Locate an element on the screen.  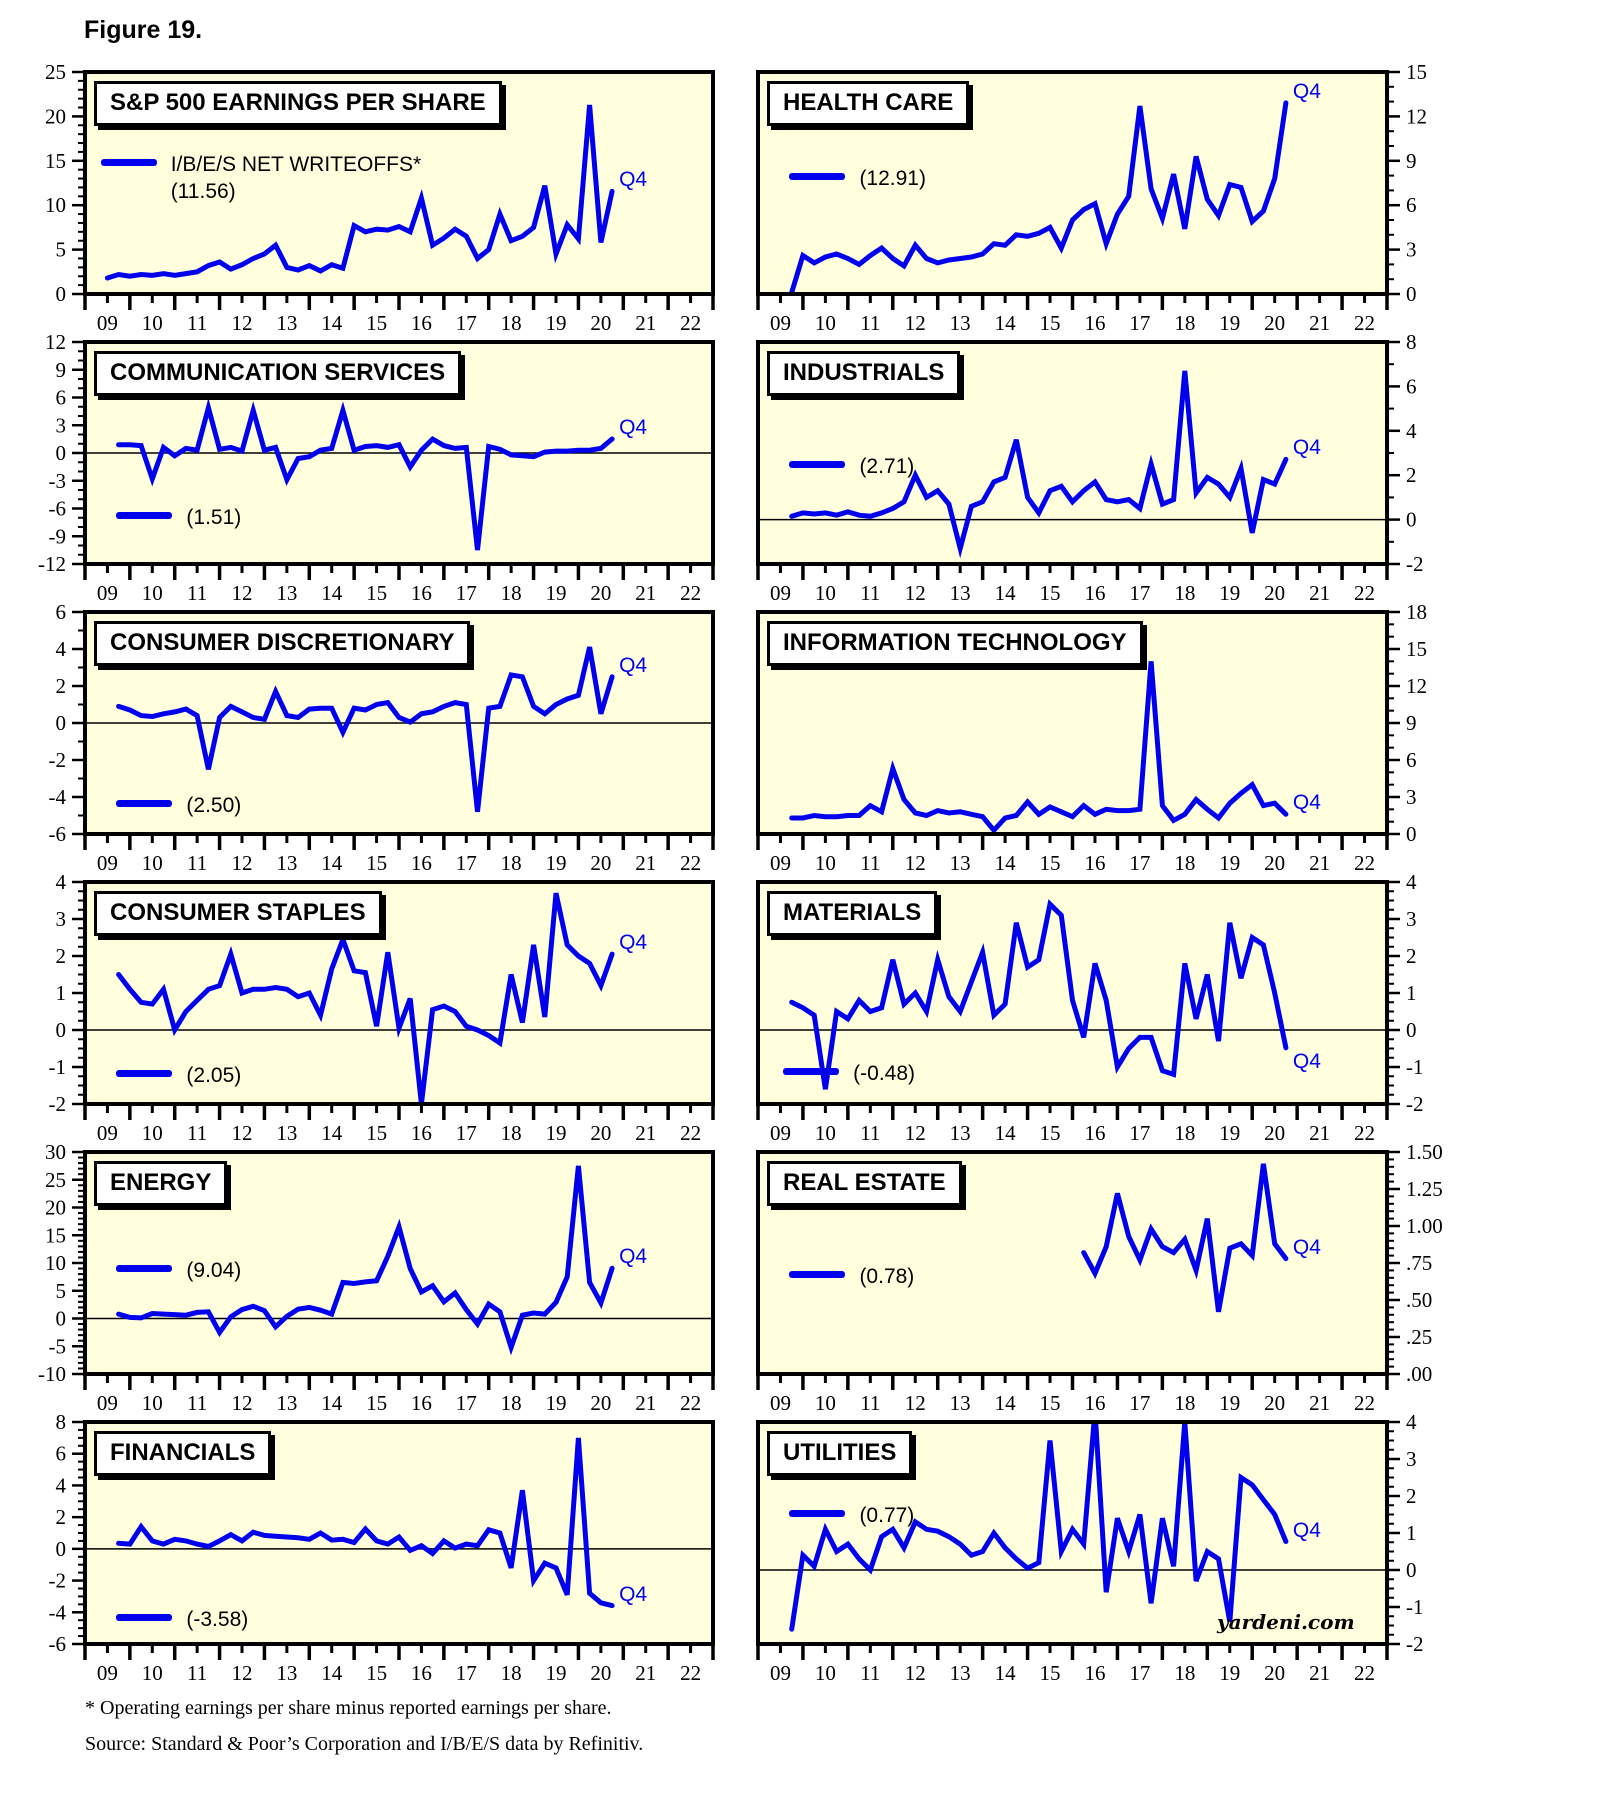
y-tick-label: 4 is located at coordinates (1411, 431).